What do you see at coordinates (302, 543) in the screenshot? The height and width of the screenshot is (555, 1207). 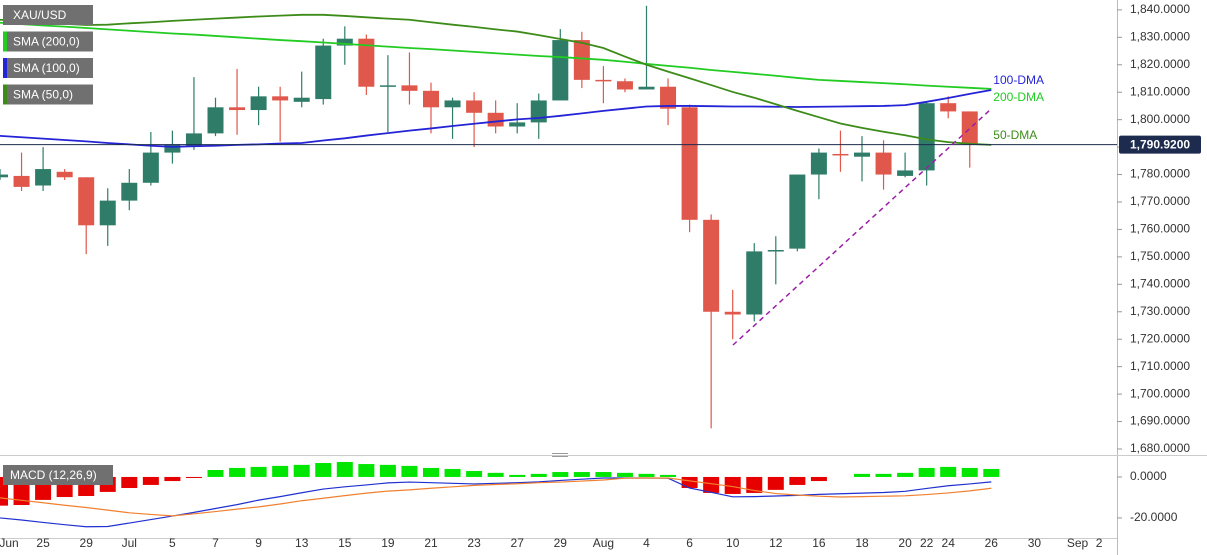 I see `x-tick-label: 13` at bounding box center [302, 543].